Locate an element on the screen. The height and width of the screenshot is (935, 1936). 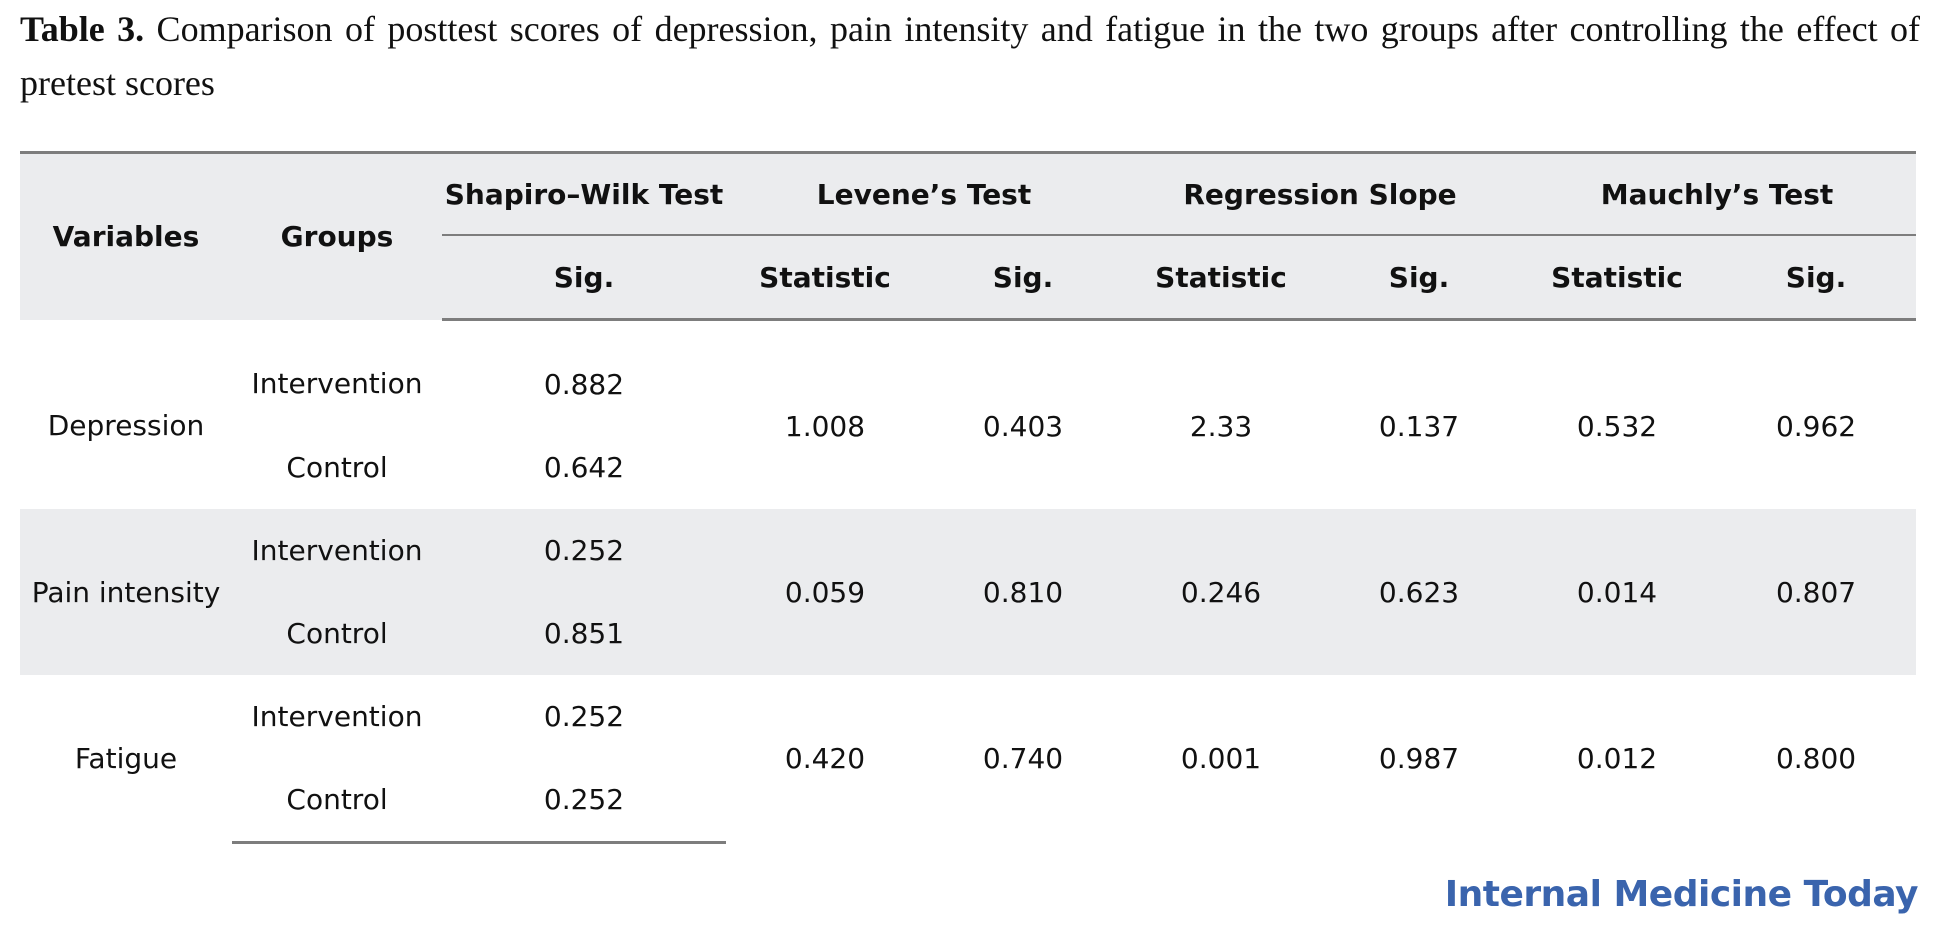
shapiro-sig-cell: 0.882 is located at coordinates (584, 384).